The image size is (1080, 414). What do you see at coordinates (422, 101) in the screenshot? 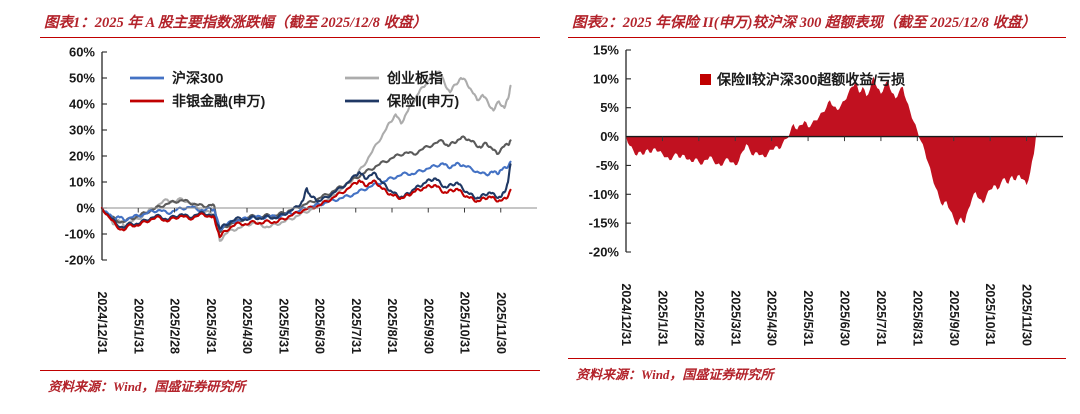
I see `legend-label: 保险Ⅱ(申万)` at bounding box center [422, 101].